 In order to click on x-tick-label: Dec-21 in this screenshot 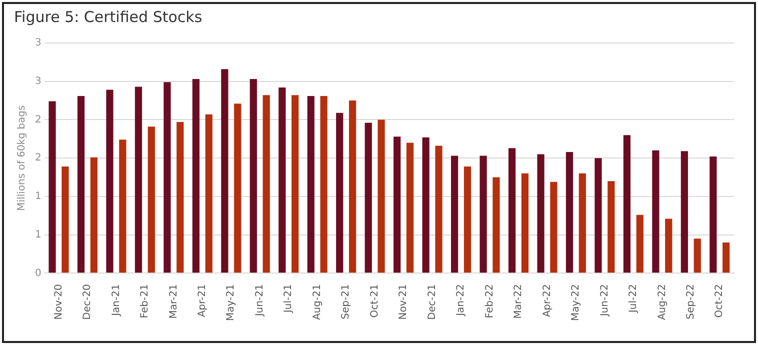, I will do `click(432, 302)`.